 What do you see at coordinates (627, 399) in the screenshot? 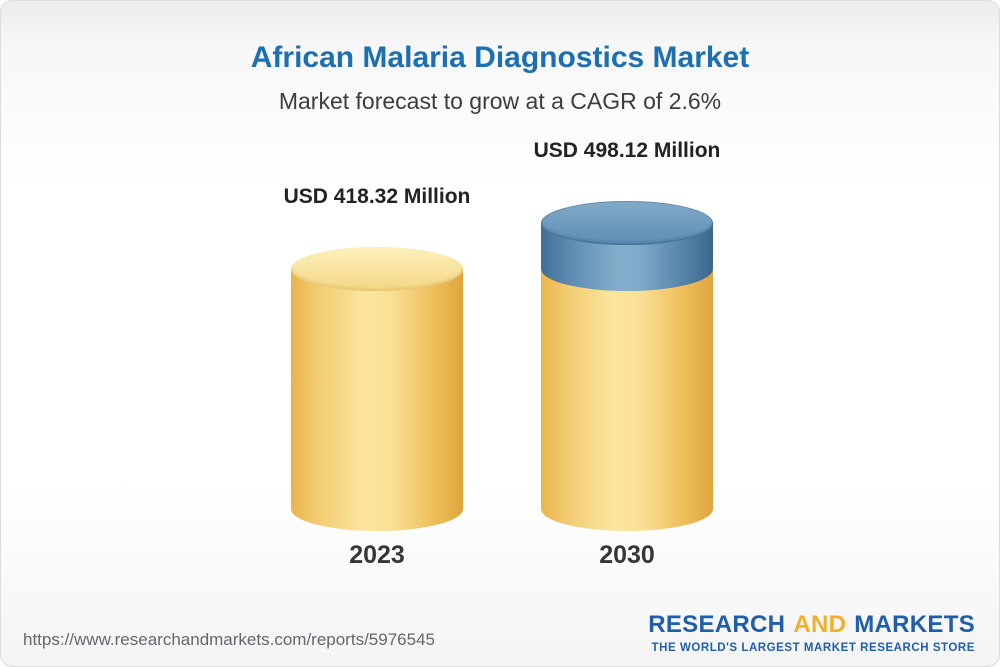
I see `cylinder-2030-base-segment` at bounding box center [627, 399].